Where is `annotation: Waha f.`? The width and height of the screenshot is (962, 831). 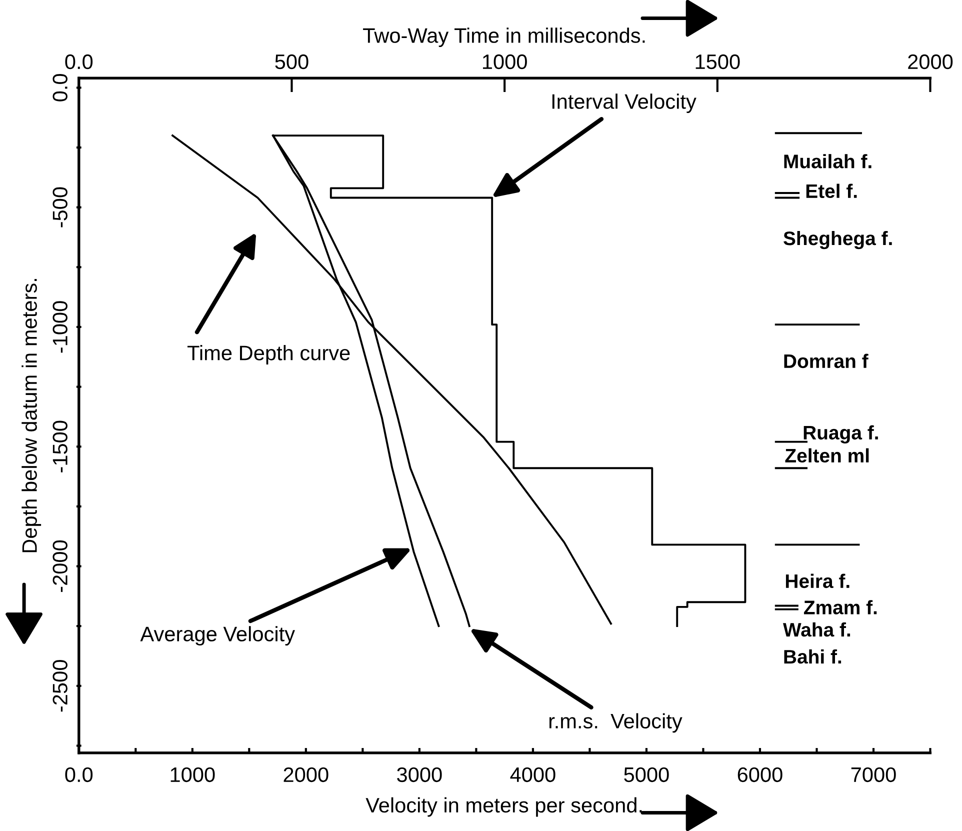
annotation: Waha f. is located at coordinates (816, 629).